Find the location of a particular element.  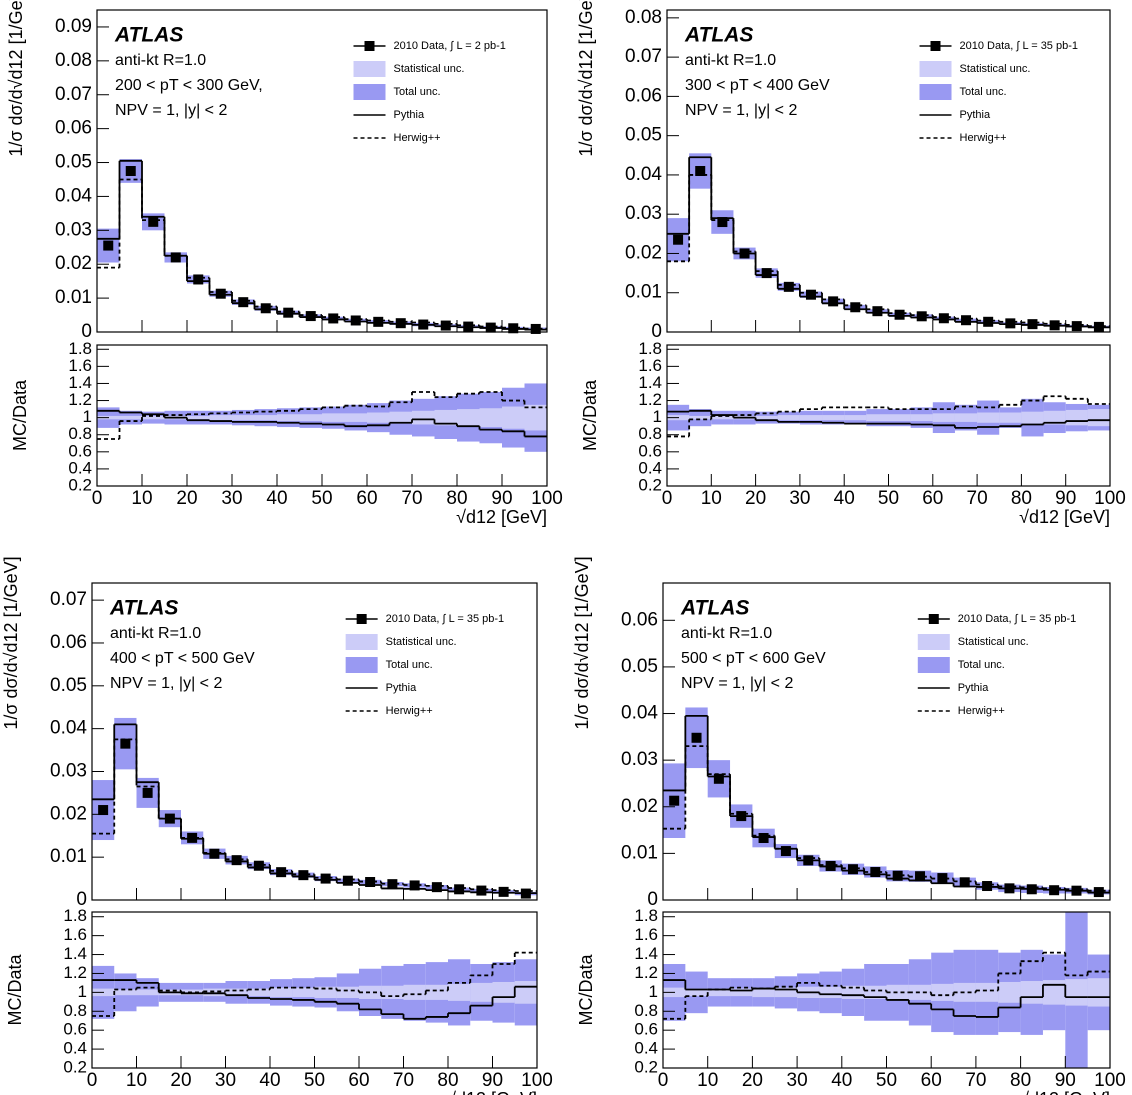

y-tick-label: 0.07 is located at coordinates (68, 599).